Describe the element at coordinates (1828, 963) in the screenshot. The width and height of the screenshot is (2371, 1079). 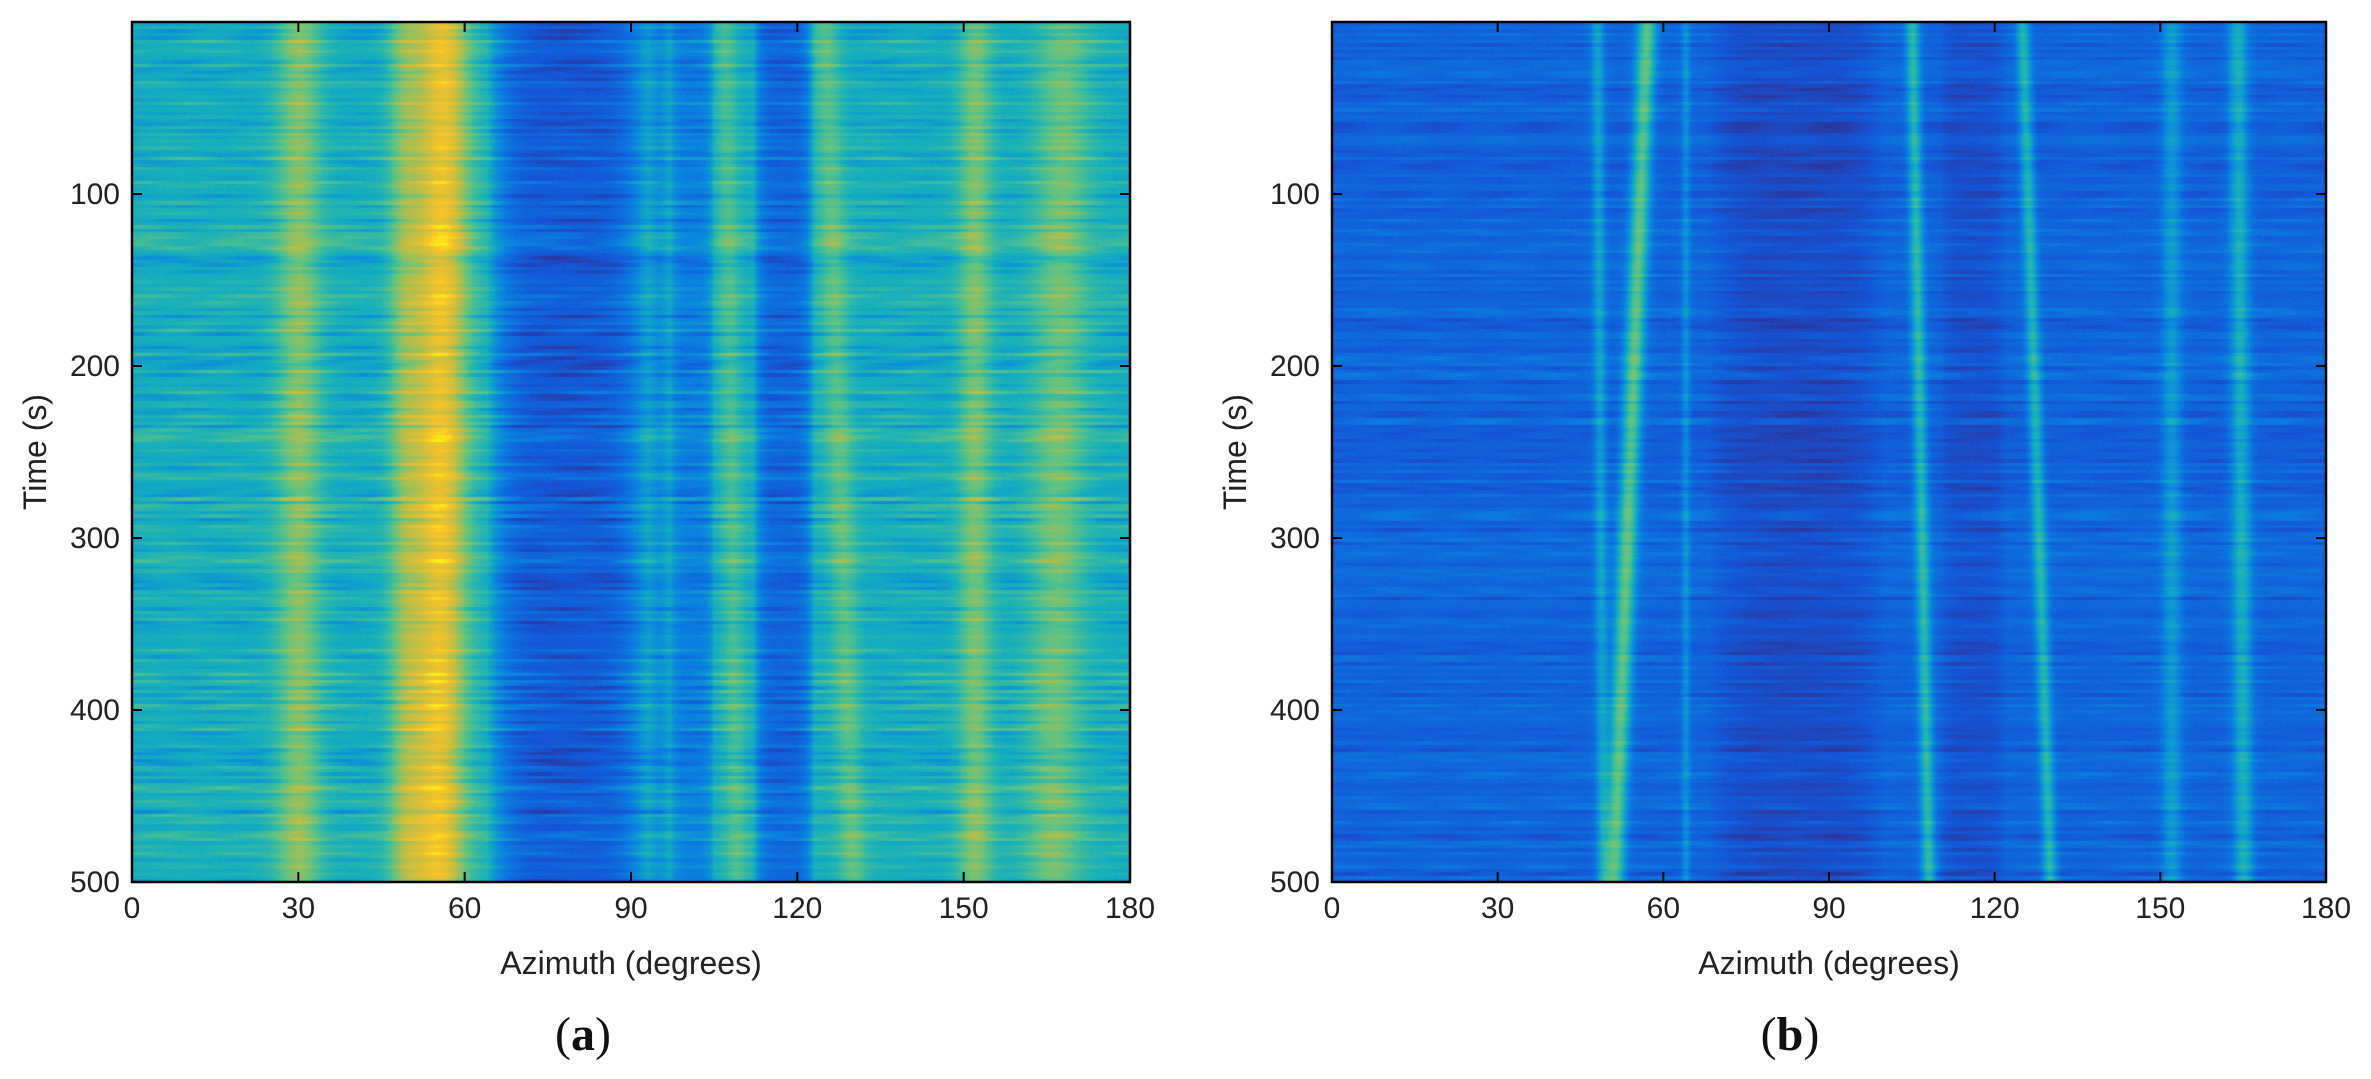
I see `x-axis-label-b: Azimuth (degrees)` at that location.